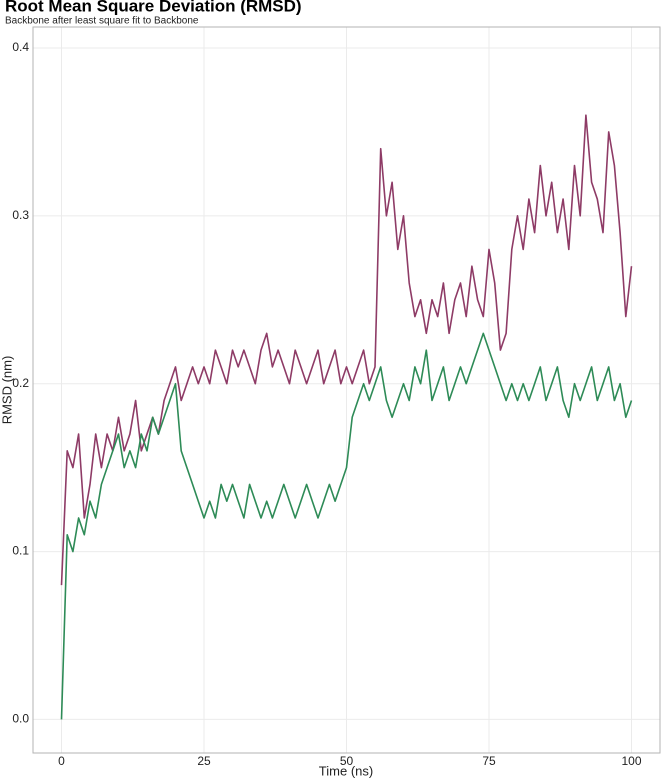 The width and height of the screenshot is (661, 780). Describe the element at coordinates (489, 761) in the screenshot. I see `x-tick-label: 75` at that location.